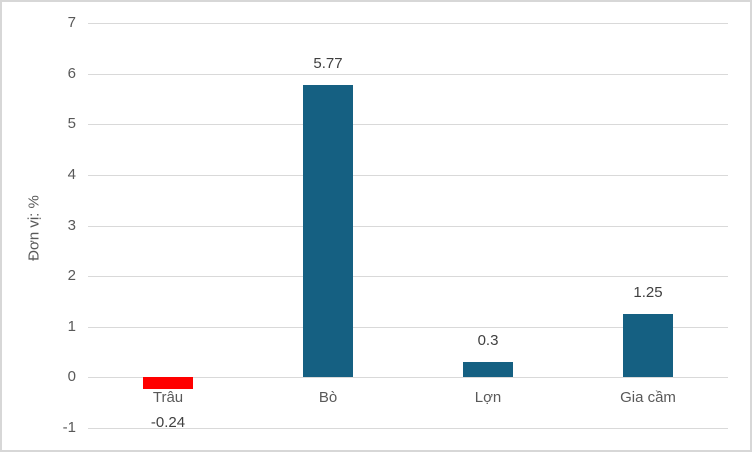 This screenshot has width=752, height=452. What do you see at coordinates (71, 326) in the screenshot?
I see `y-tick-label: 1` at bounding box center [71, 326].